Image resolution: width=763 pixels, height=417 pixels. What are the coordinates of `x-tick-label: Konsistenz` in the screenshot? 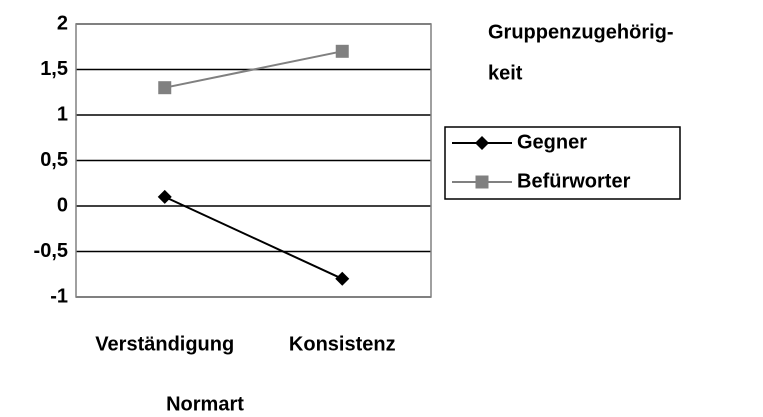 It's located at (342, 344).